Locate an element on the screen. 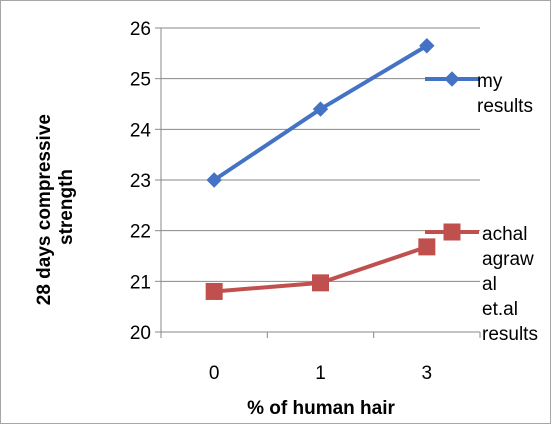 This screenshot has height=426, width=552. x-tick-labels: 0 1 3 is located at coordinates (320, 373).